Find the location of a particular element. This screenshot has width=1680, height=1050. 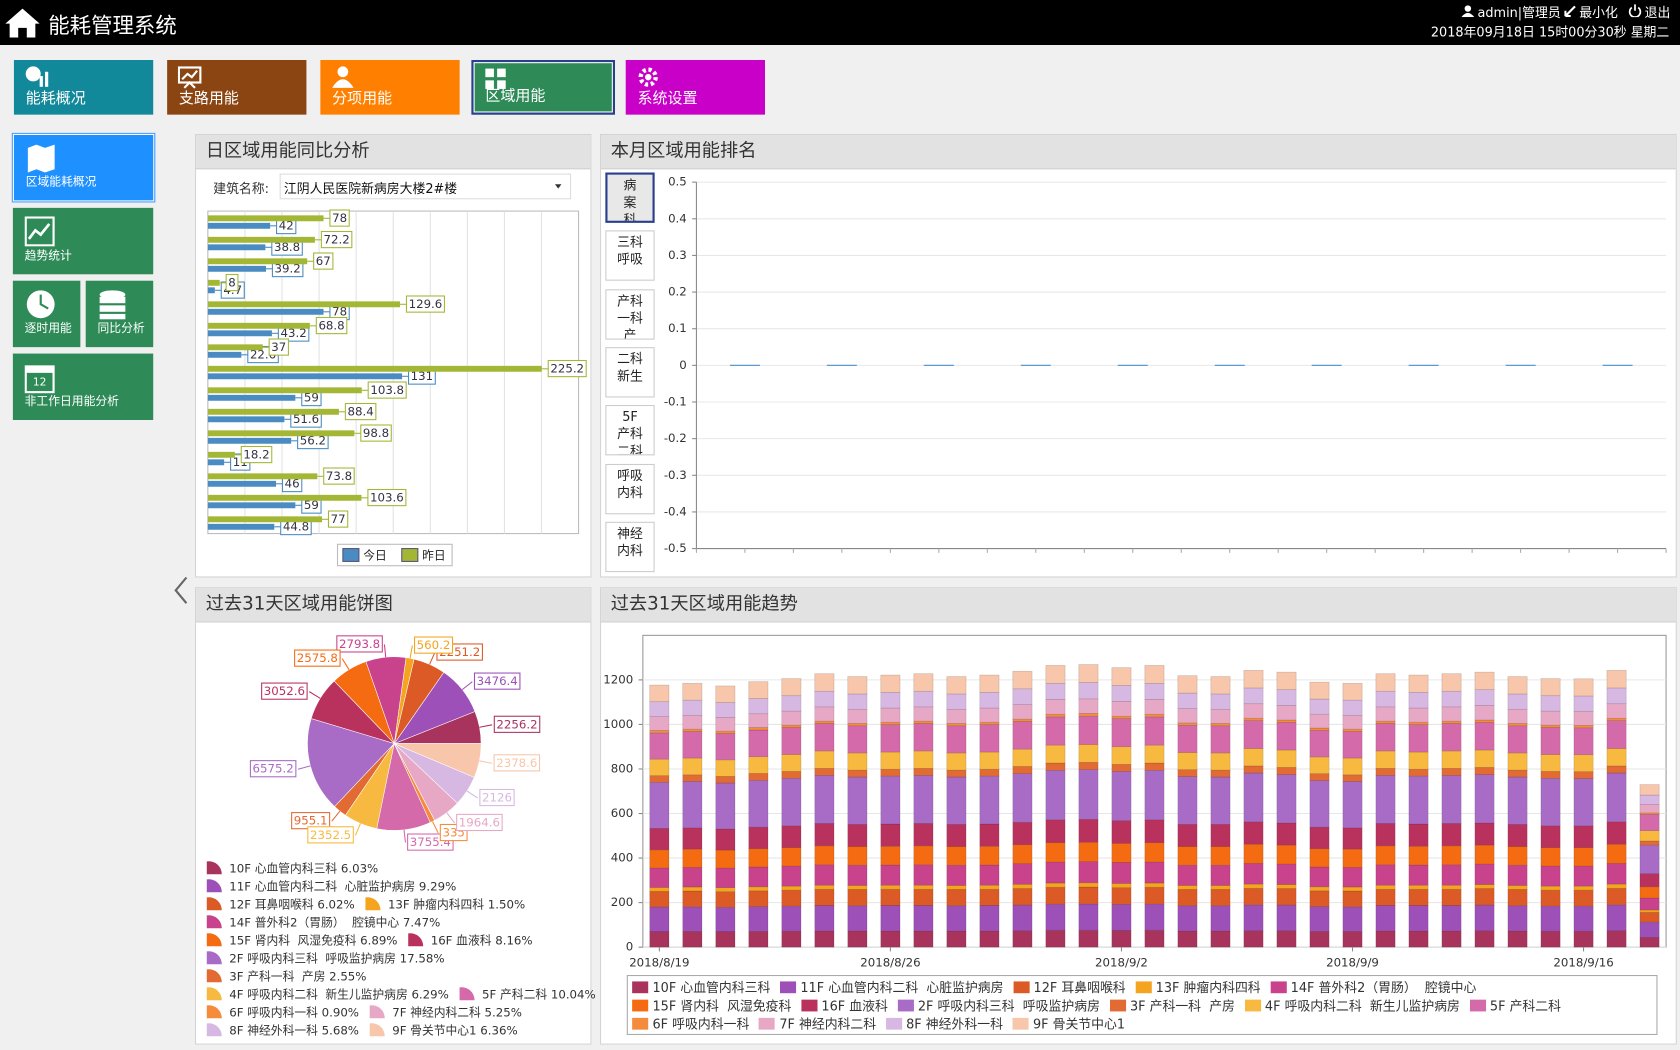

rank-item: 5F产科二科 is located at coordinates (630, 430).